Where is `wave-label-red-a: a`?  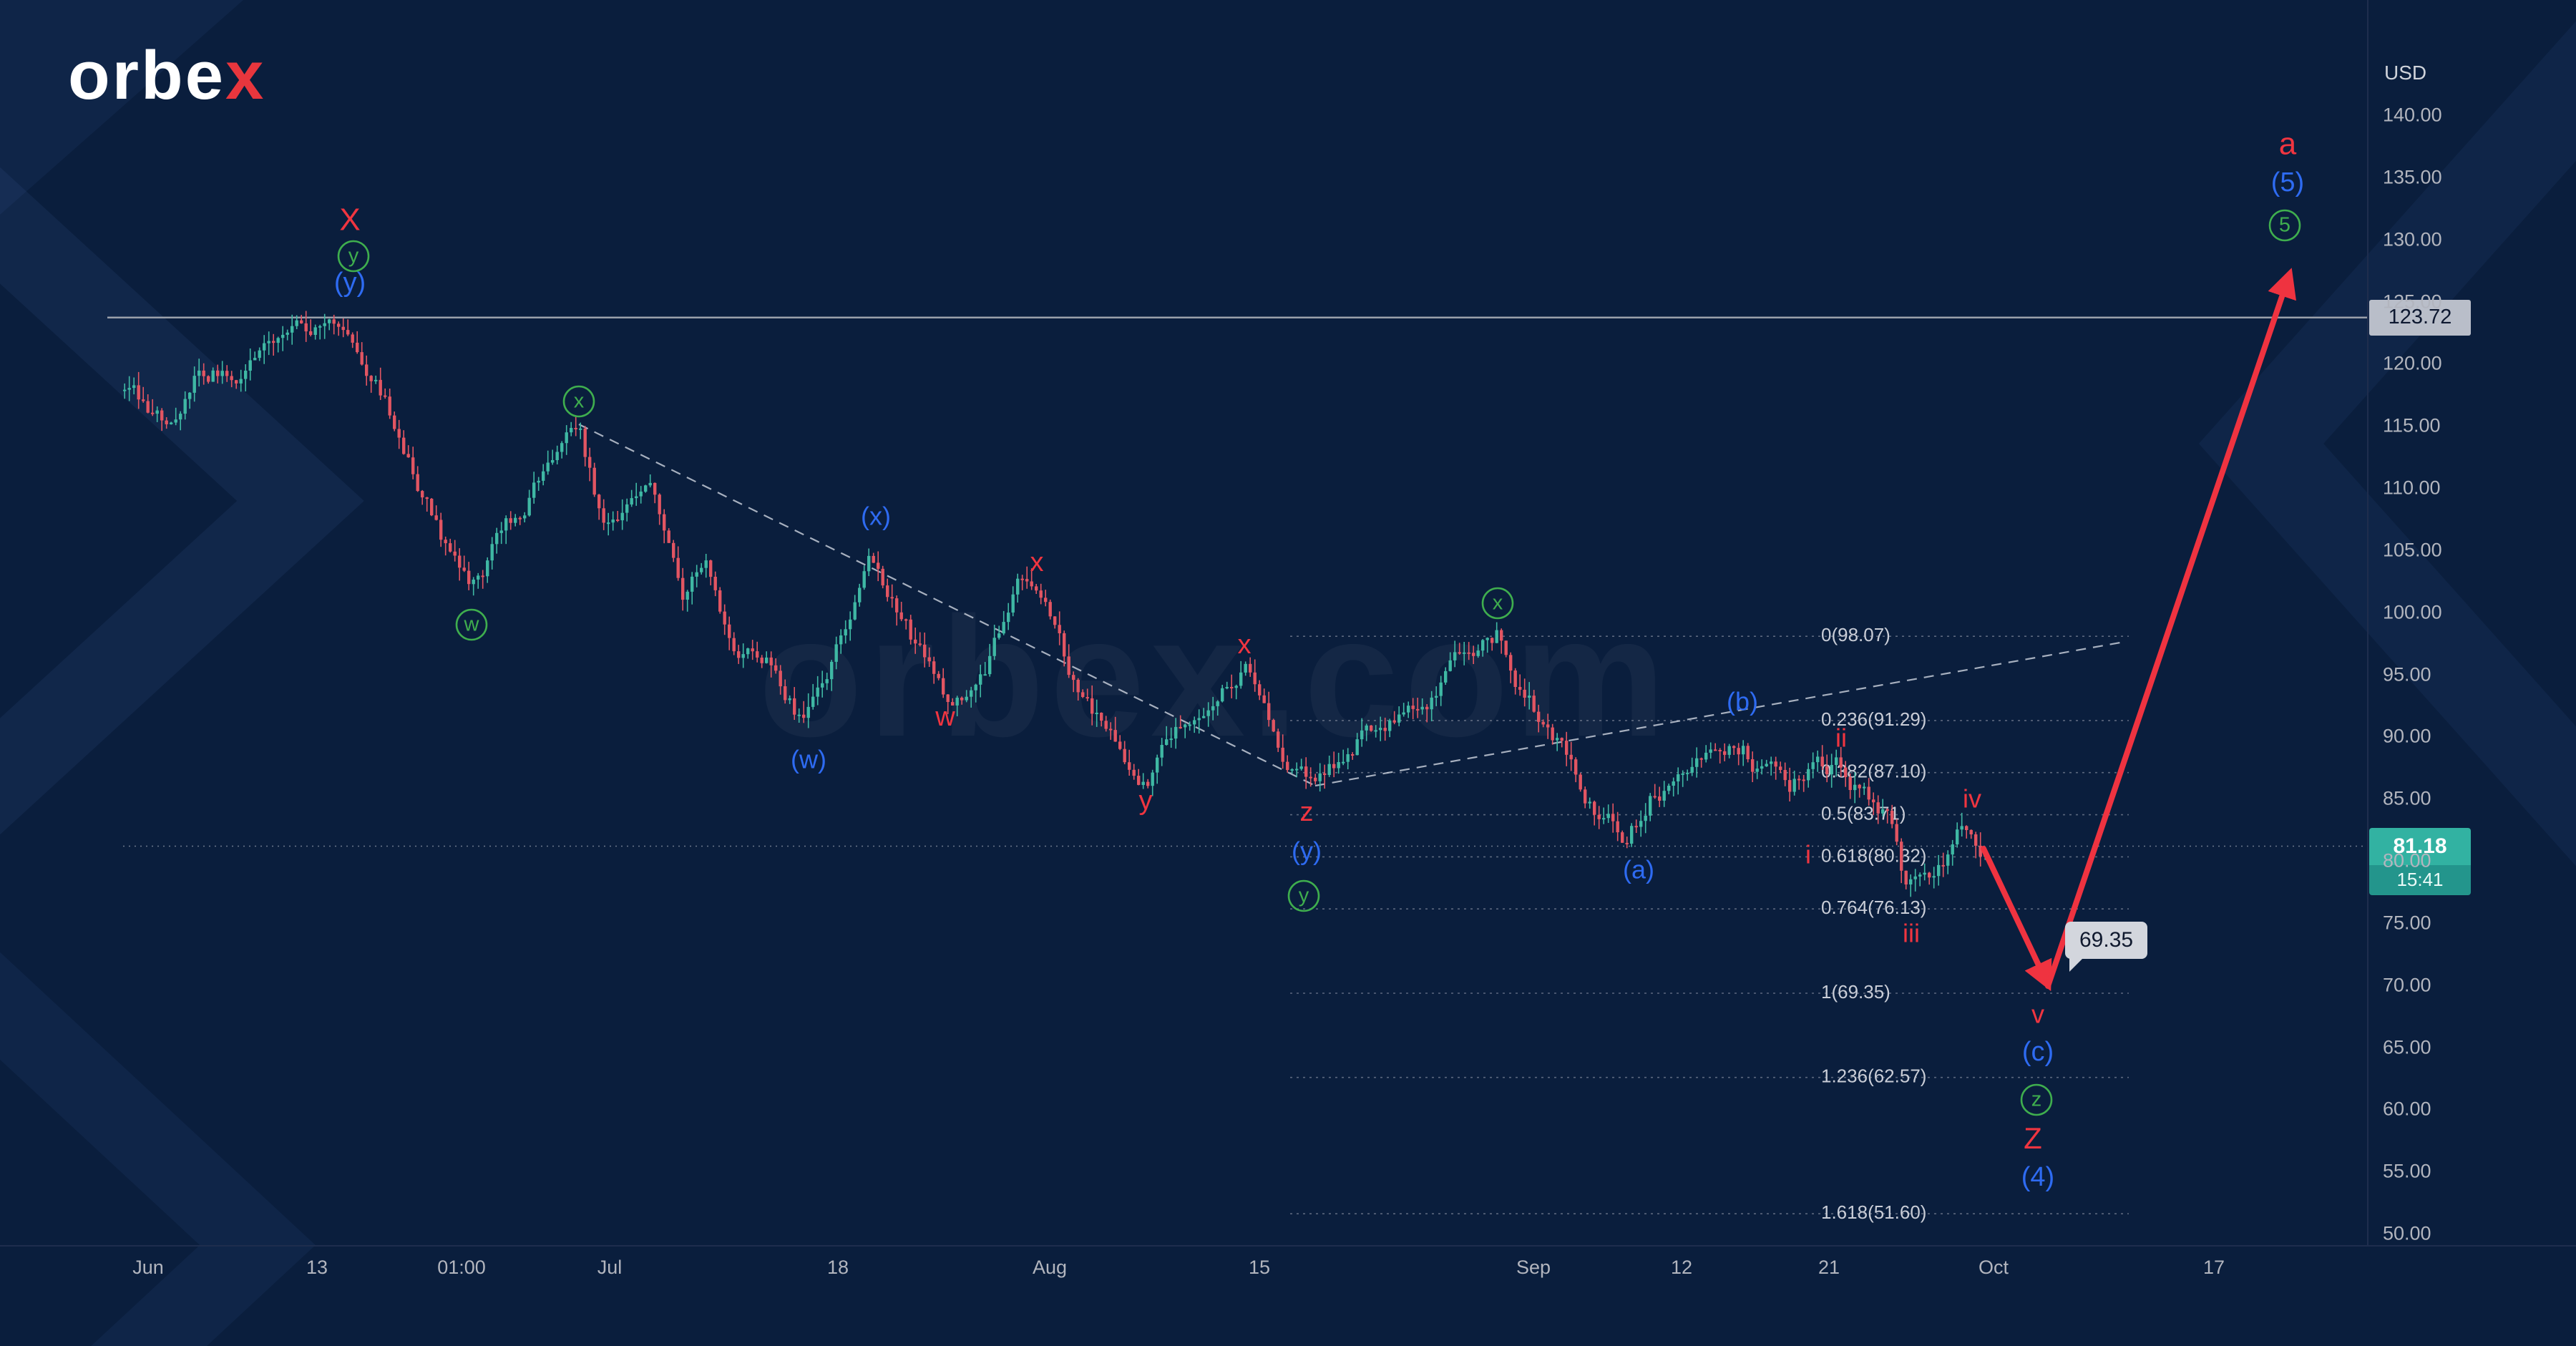 wave-label-red-a: a is located at coordinates (2288, 144).